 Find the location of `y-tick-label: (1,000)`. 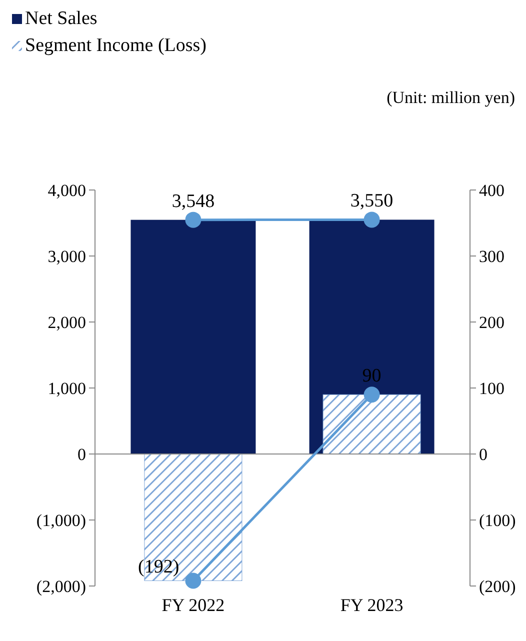

y-tick-label: (1,000) is located at coordinates (61, 520).